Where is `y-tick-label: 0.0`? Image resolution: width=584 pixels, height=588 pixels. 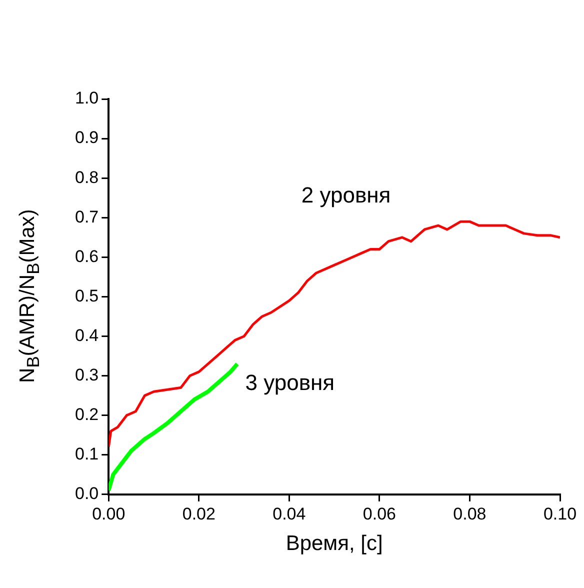
y-tick-label: 0.0 is located at coordinates (86, 494).